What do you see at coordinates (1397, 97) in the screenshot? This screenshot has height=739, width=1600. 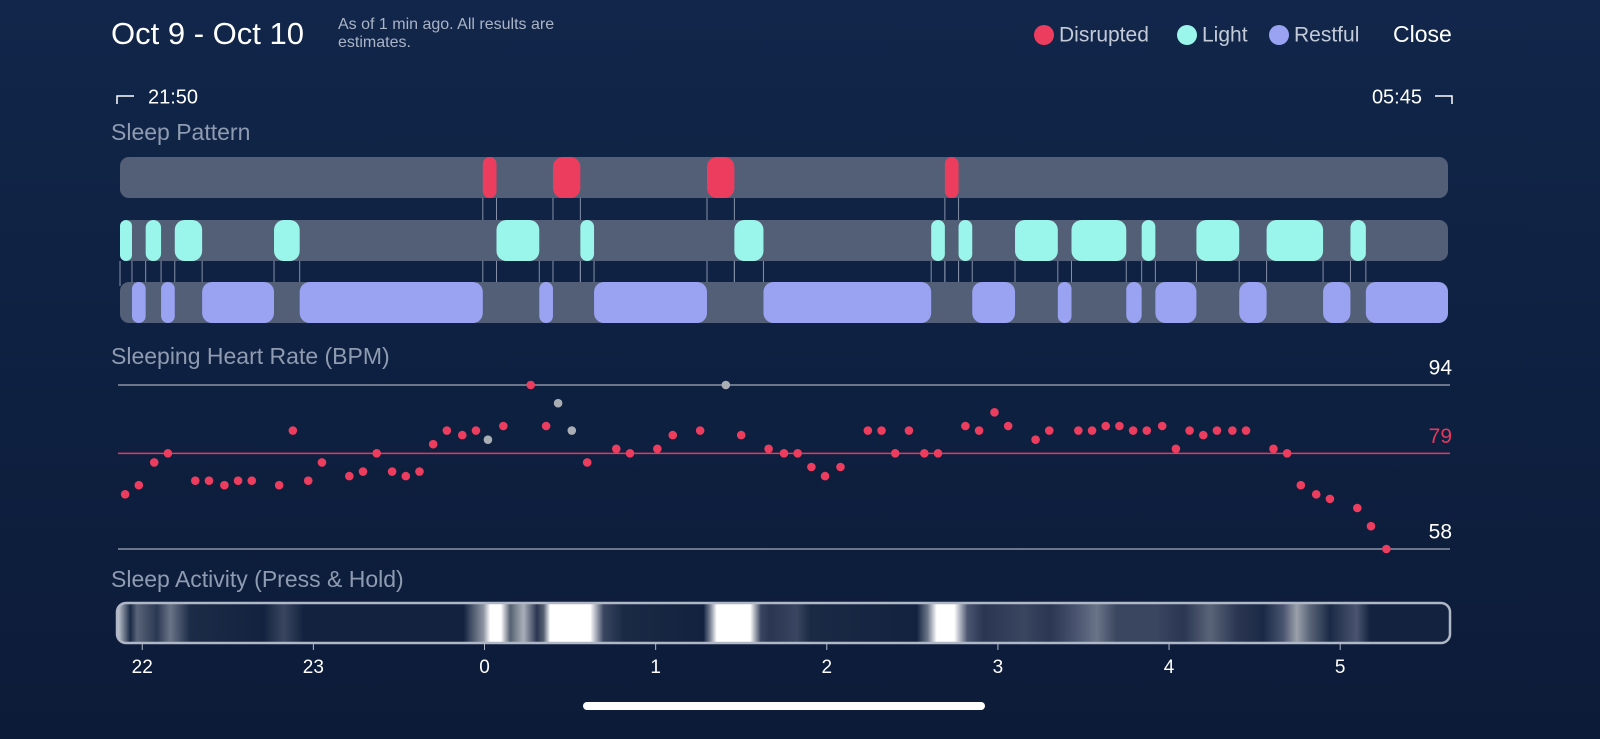 I see `end-time: 05:45` at bounding box center [1397, 97].